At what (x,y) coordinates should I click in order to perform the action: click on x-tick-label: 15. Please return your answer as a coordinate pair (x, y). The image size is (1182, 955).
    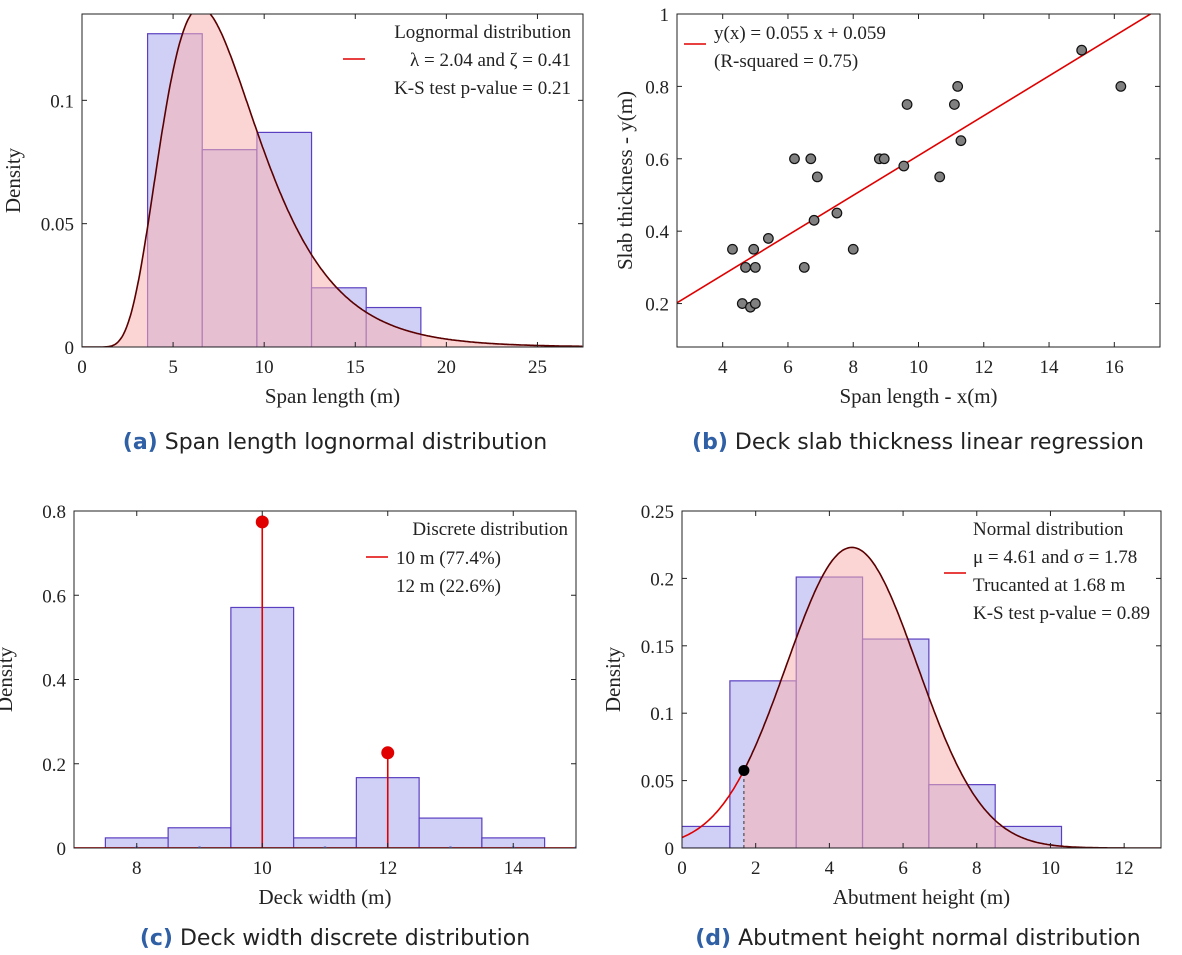
    Looking at the image, I should click on (355, 367).